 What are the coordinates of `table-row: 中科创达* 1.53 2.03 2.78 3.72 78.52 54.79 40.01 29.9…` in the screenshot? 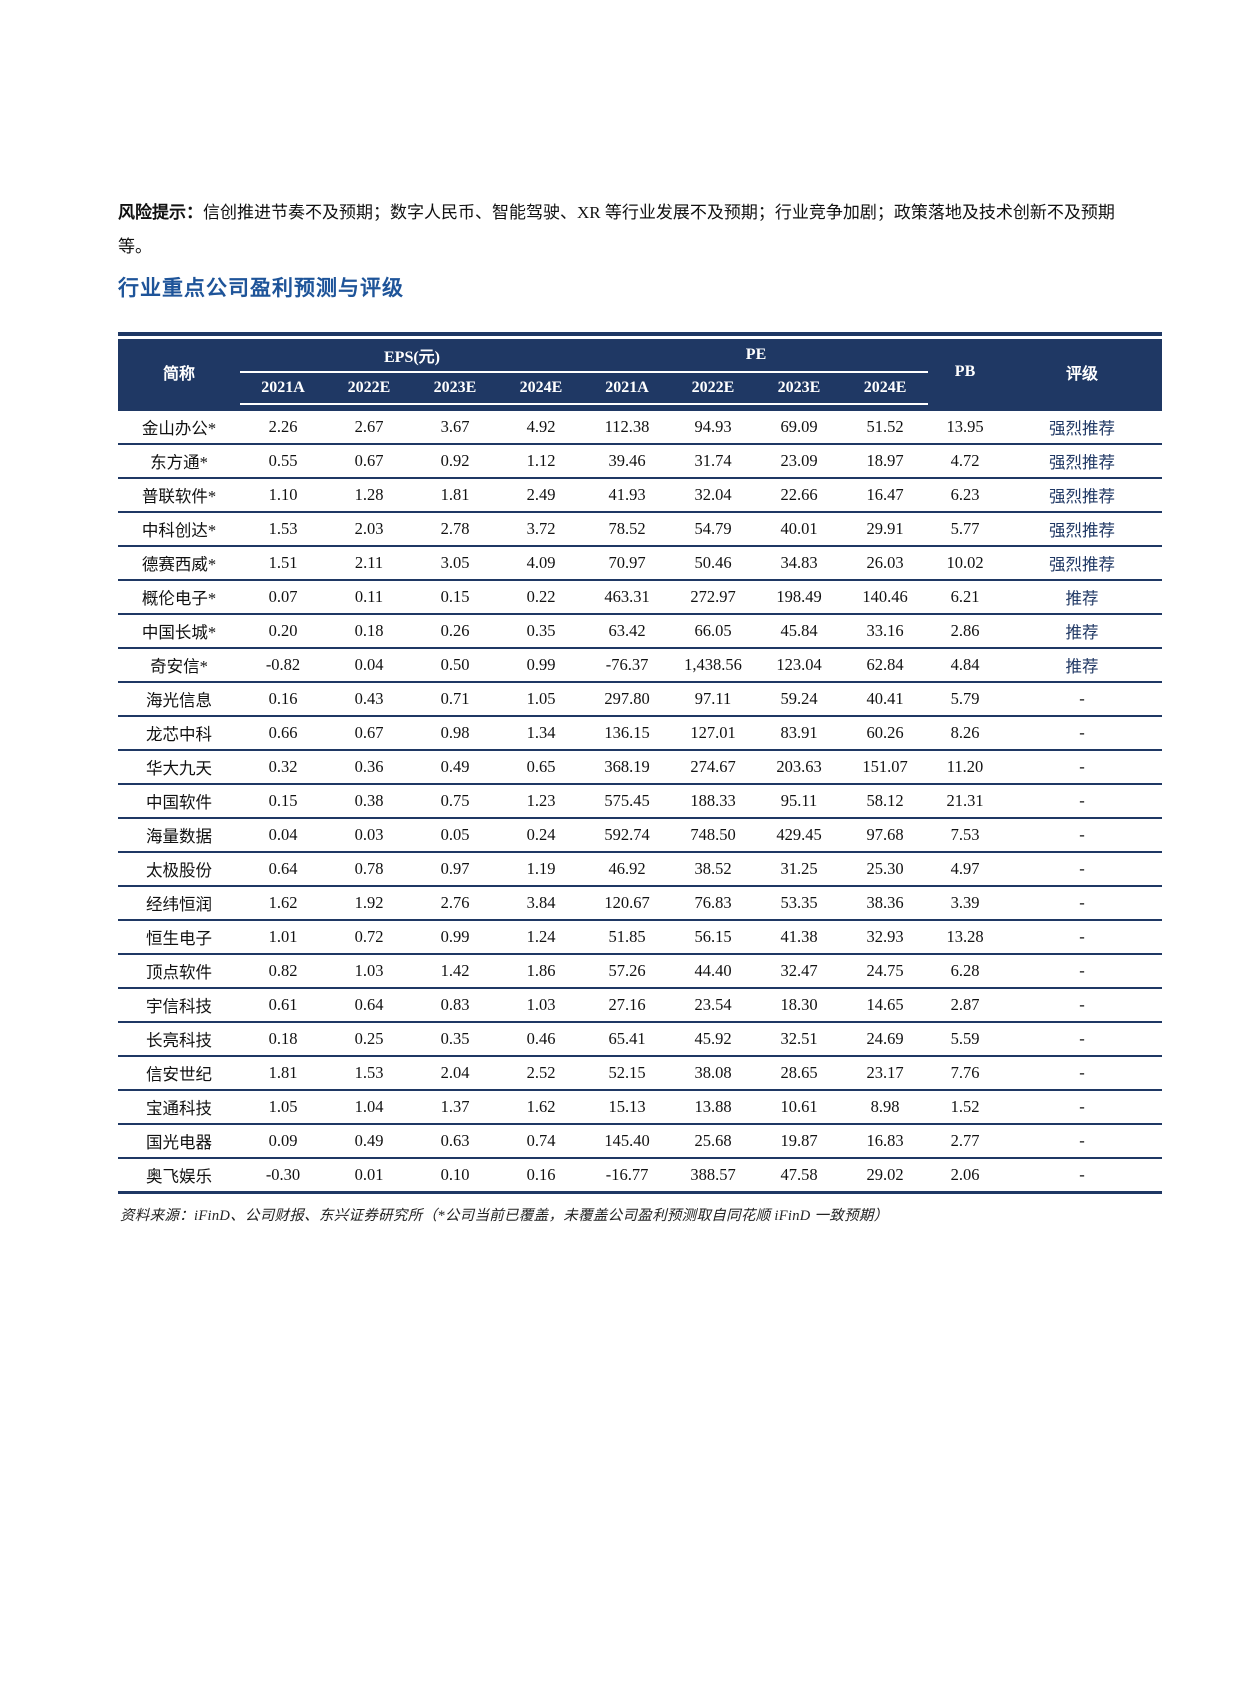 It's located at (640, 529).